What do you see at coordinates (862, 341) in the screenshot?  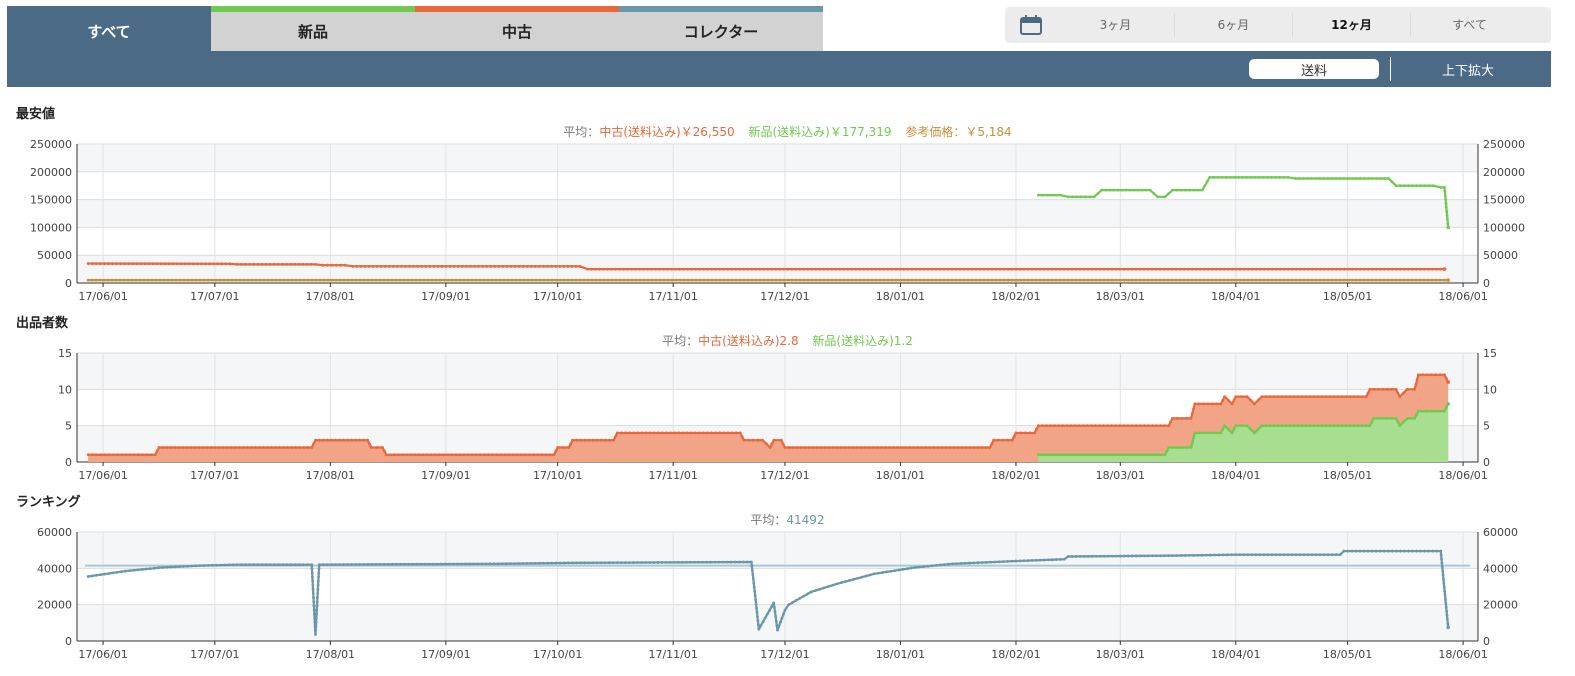 I see `seller-avg-new: 新品(送料込み)1.2` at bounding box center [862, 341].